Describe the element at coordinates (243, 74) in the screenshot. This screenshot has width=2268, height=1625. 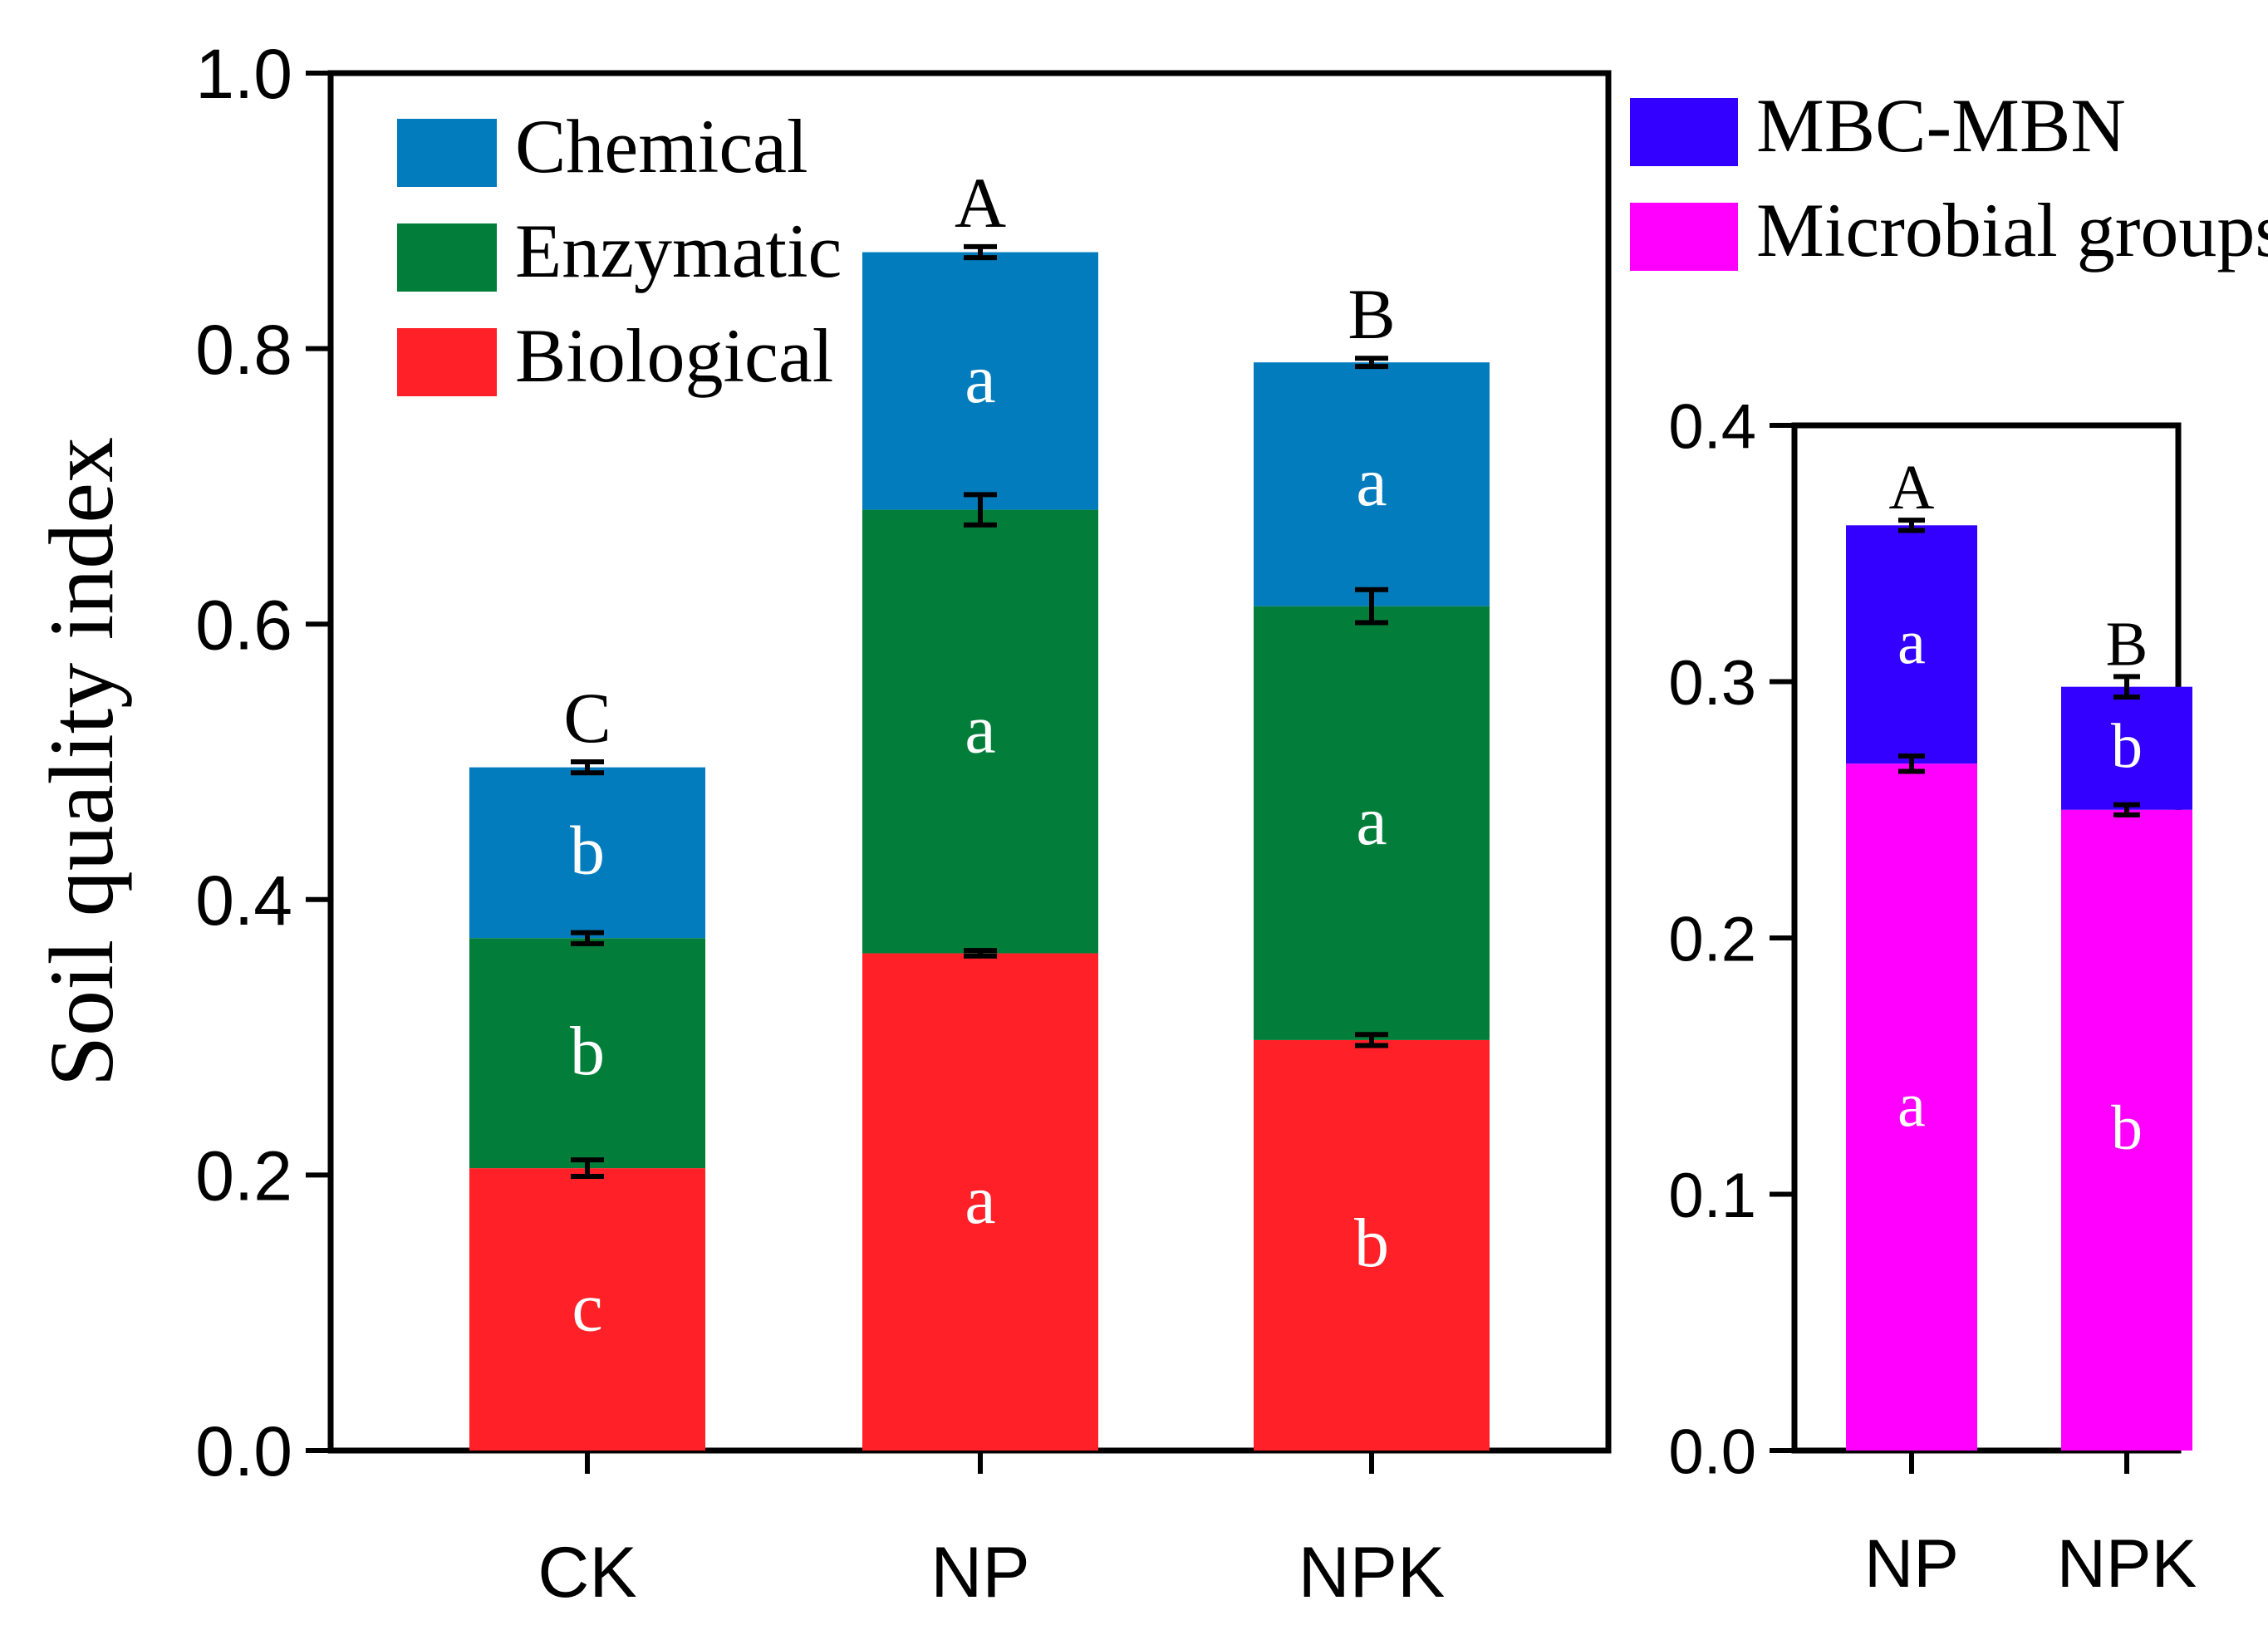
I see `main-ytick-label: 1.0` at that location.